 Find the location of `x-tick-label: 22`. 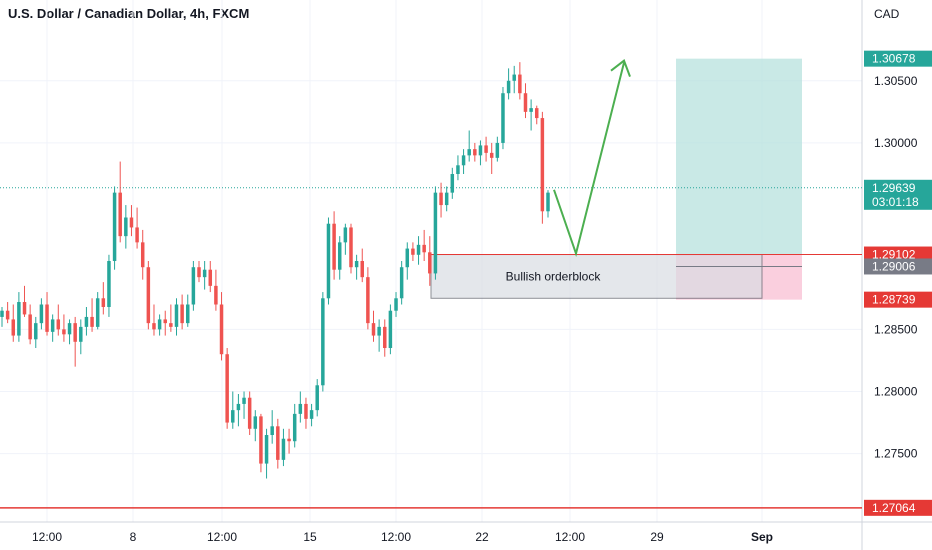

x-tick-label: 22 is located at coordinates (482, 537).